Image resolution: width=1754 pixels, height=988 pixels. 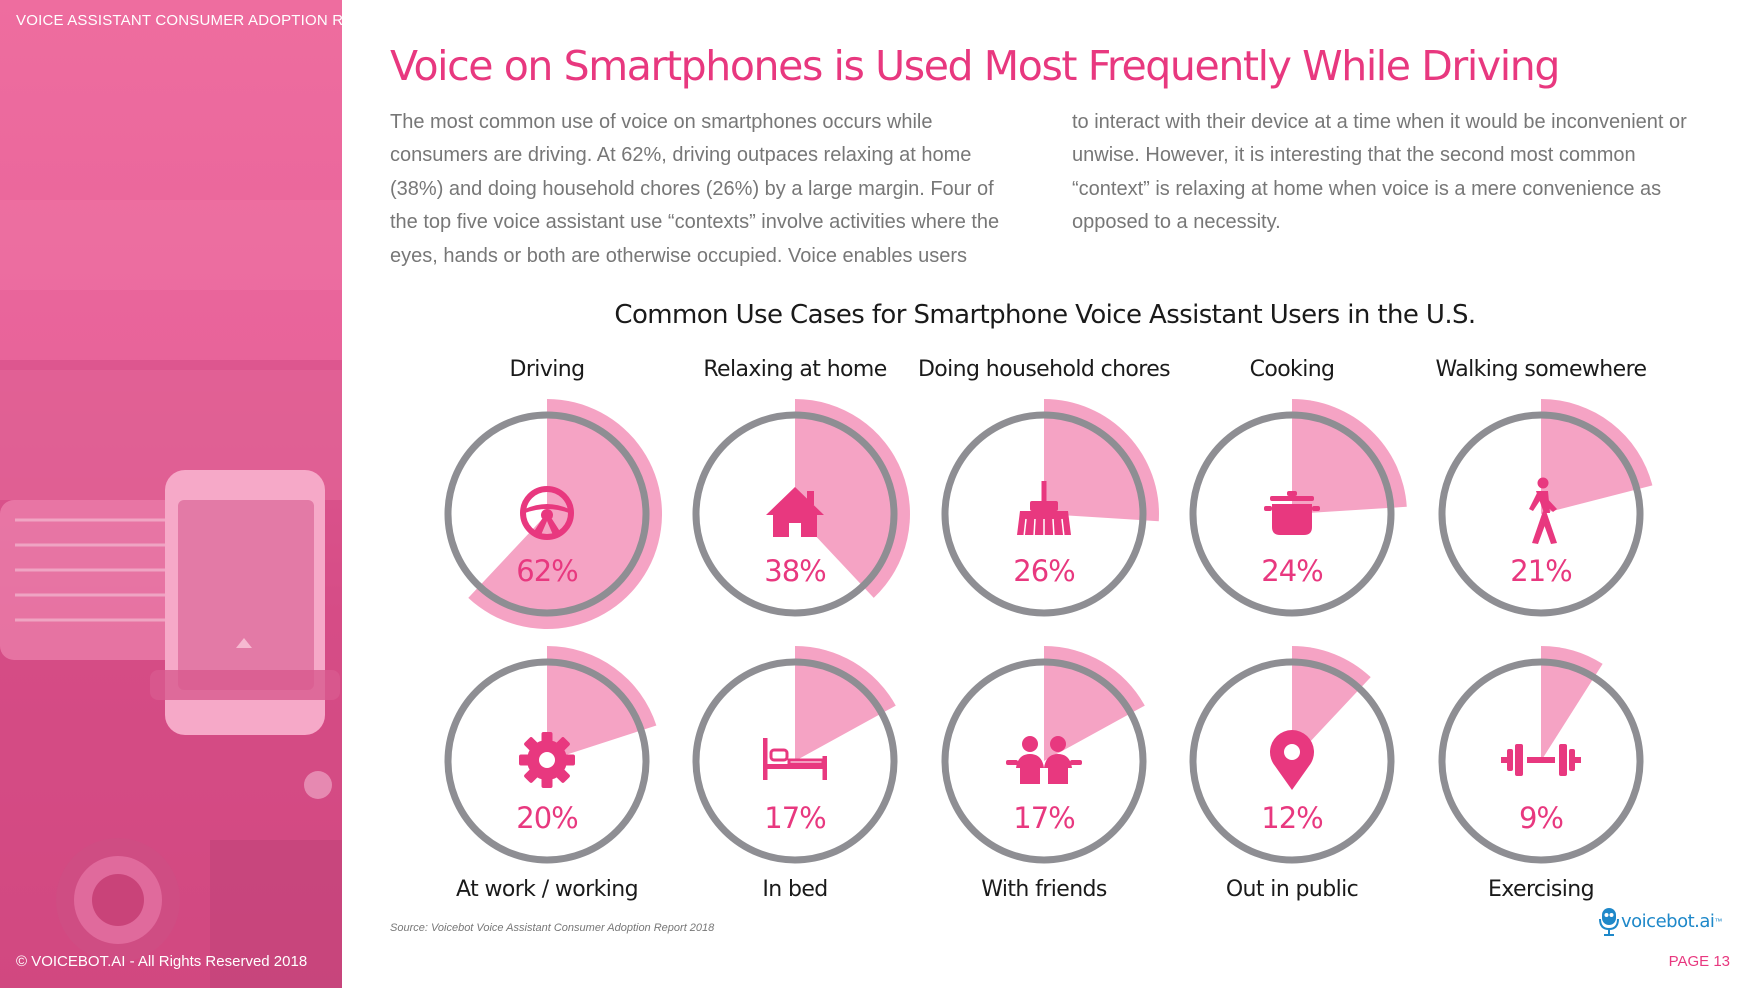 I want to click on use-case-doing-household-chores: 26% Doing household chores, so click(x=1044, y=487).